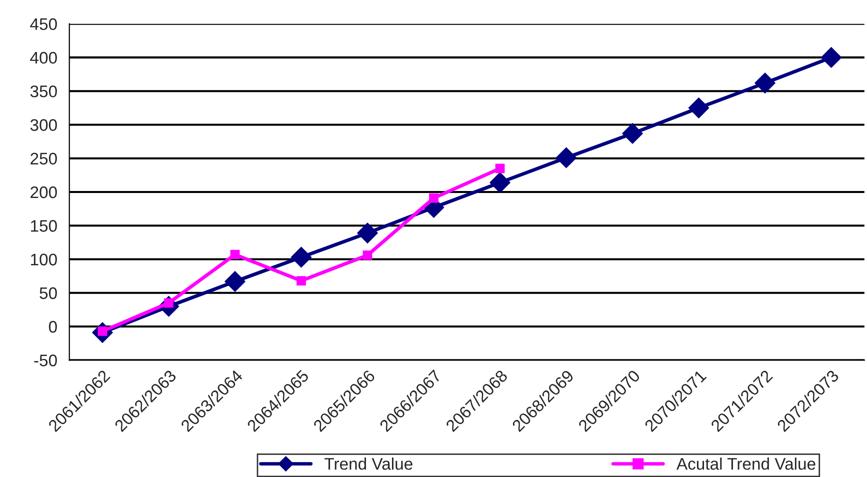  Describe the element at coordinates (43, 58) in the screenshot. I see `y-tick-label: 400` at that location.